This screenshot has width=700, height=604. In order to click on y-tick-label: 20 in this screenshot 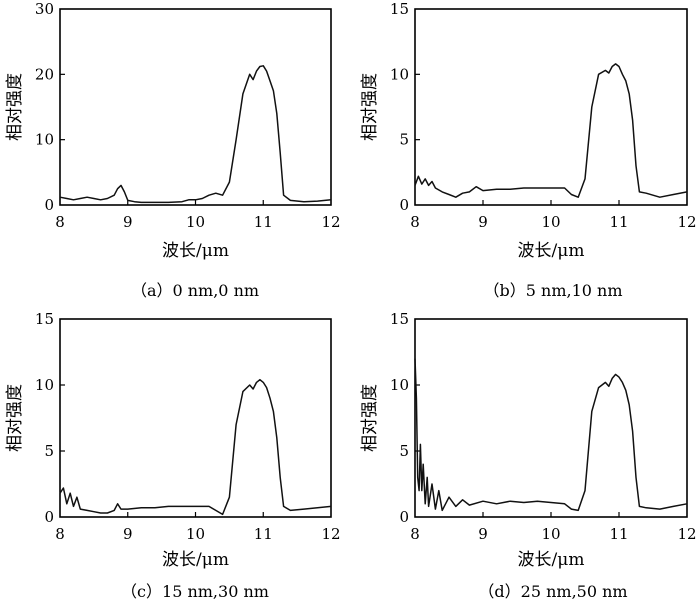, I will do `click(44, 74)`.